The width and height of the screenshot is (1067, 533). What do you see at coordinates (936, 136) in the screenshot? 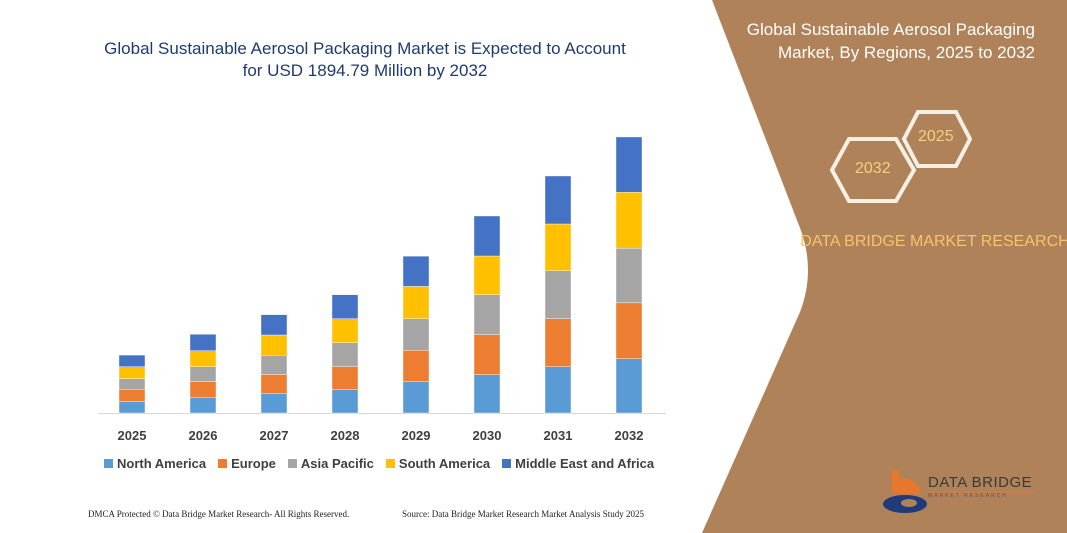
I see `hex-2025-label: 2025` at bounding box center [936, 136].